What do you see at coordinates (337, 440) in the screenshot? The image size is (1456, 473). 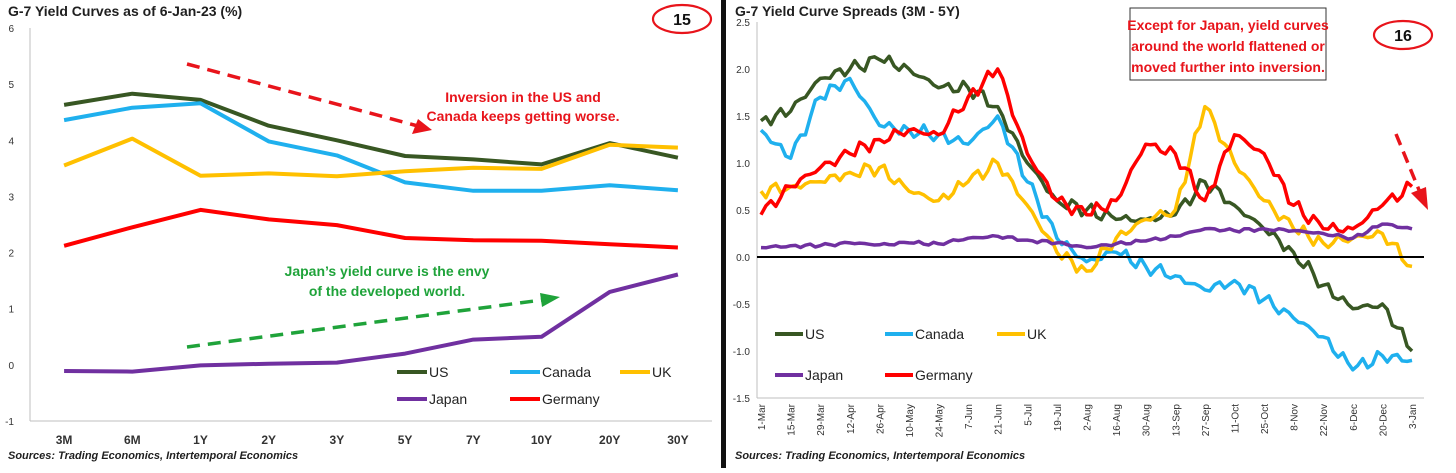 I see `x-tick-label: 3Y` at bounding box center [337, 440].